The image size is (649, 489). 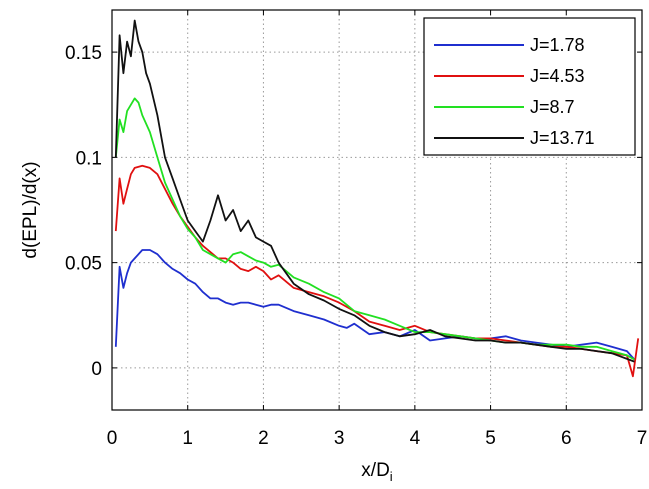 I want to click on y-tick-label: 0.1, so click(x=89, y=158).